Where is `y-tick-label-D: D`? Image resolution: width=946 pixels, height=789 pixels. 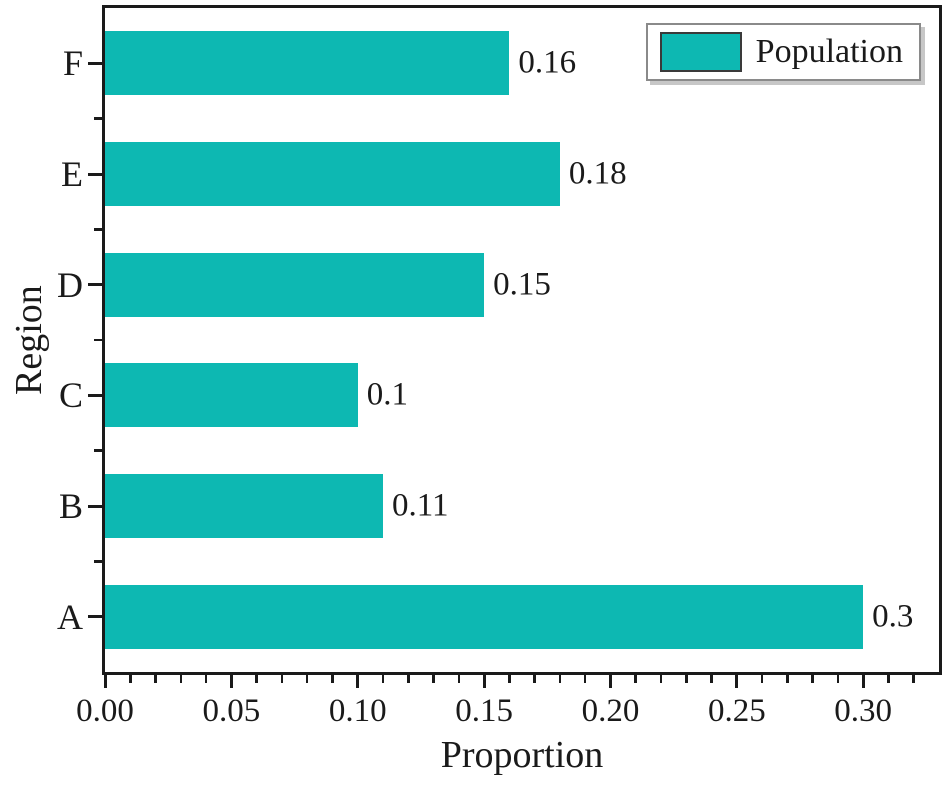
y-tick-label-D: D is located at coordinates (70, 284).